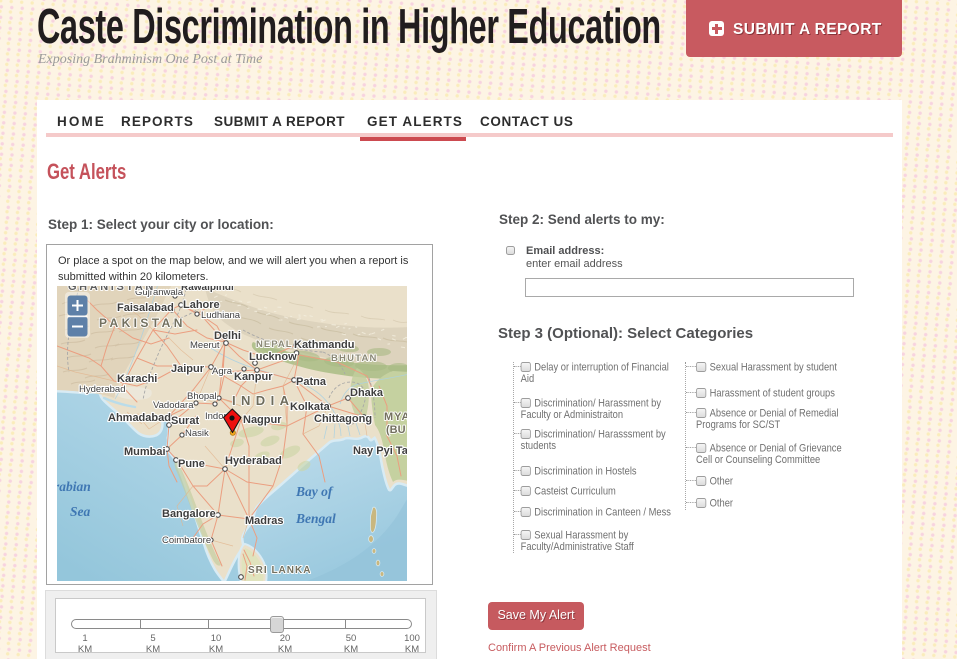 Image resolution: width=957 pixels, height=659 pixels. Describe the element at coordinates (137, 379) in the screenshot. I see `svg-text: Karachi` at that location.